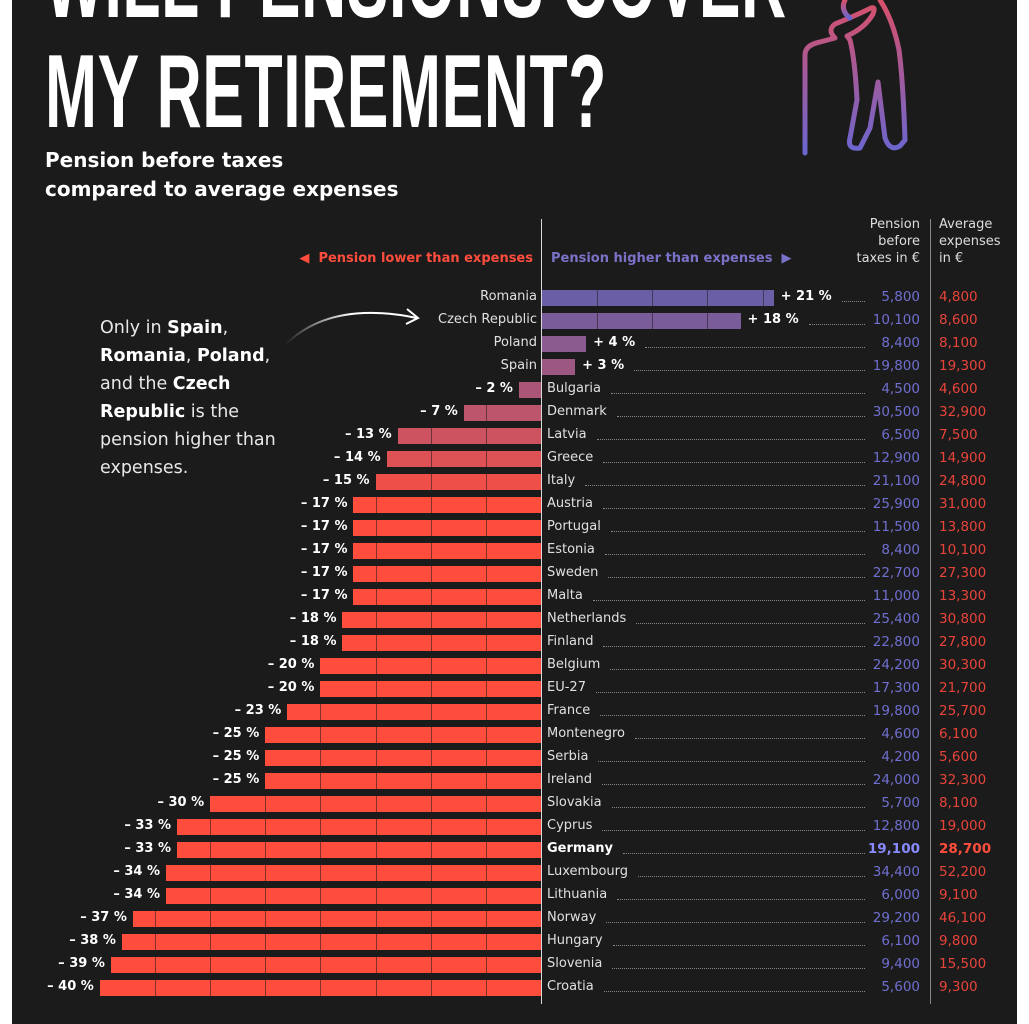 This screenshot has width=1029, height=1024. I want to click on country-label: Greece, so click(570, 457).